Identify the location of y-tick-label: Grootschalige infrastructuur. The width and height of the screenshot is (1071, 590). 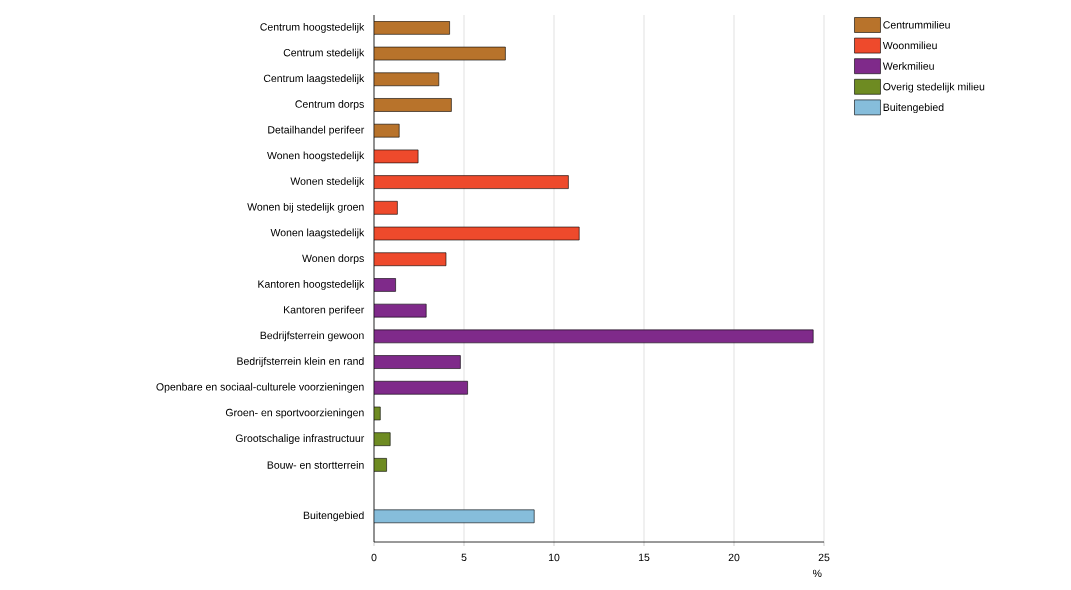
(300, 439).